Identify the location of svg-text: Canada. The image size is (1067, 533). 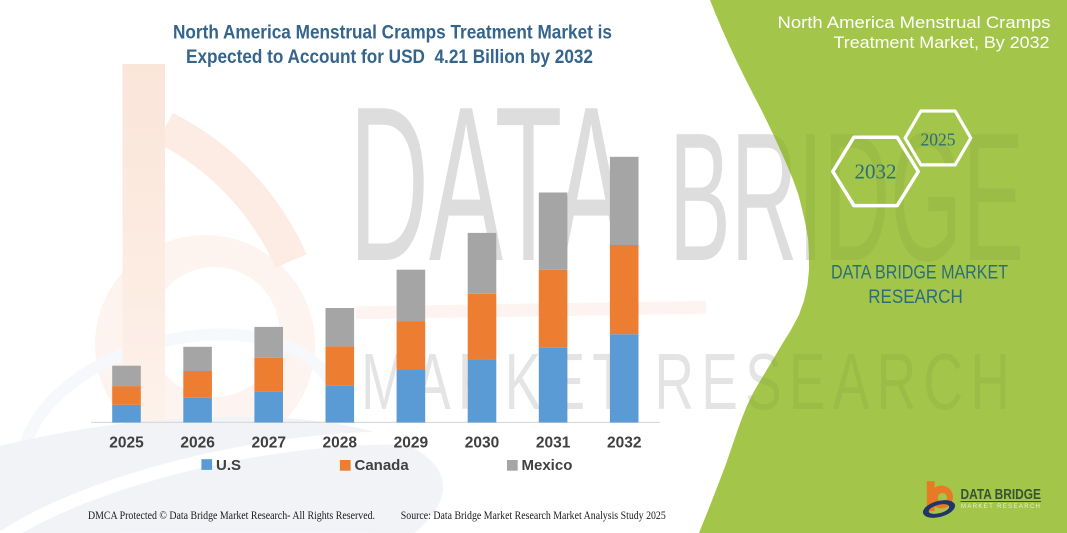
(382, 465).